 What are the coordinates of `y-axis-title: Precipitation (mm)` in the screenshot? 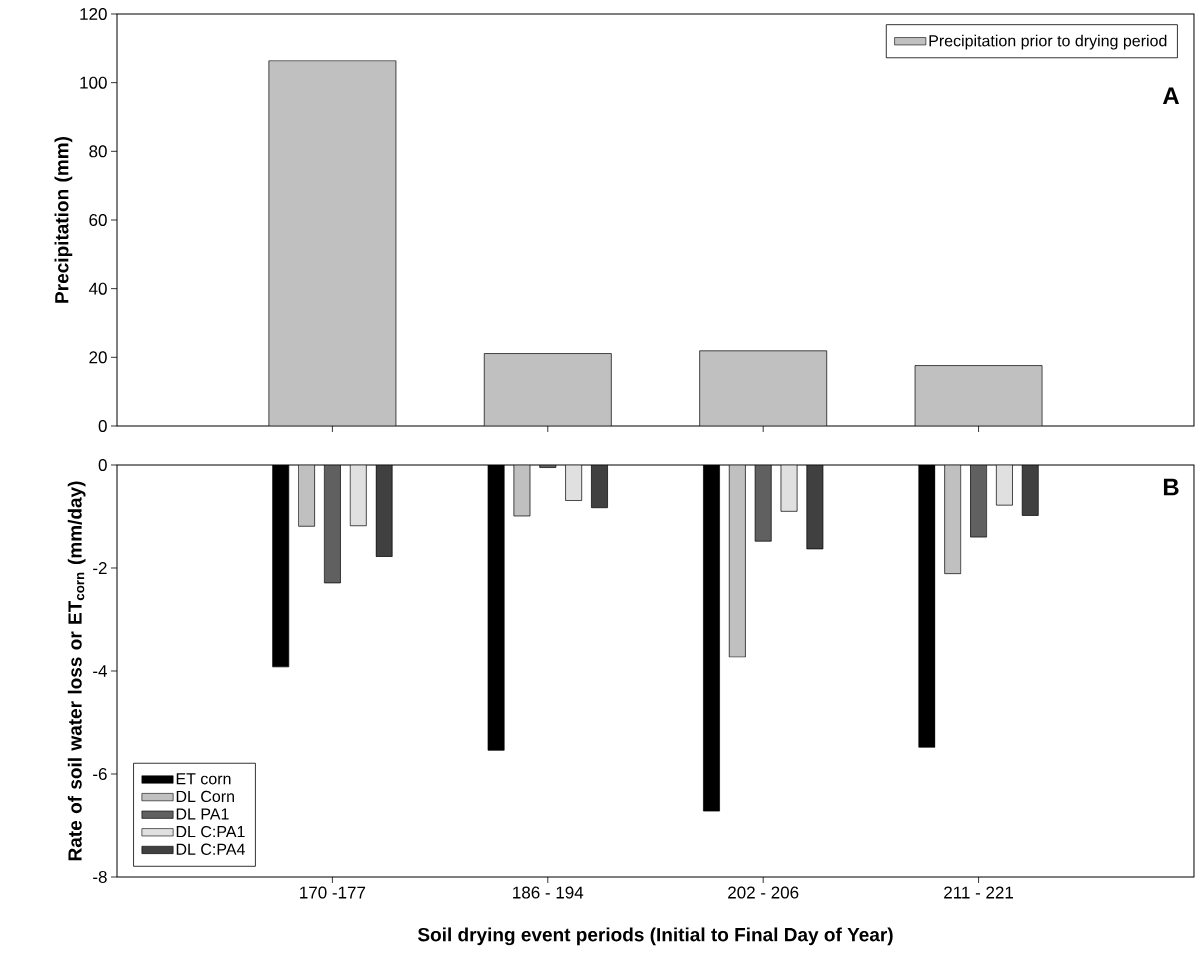 It's located at (63, 220).